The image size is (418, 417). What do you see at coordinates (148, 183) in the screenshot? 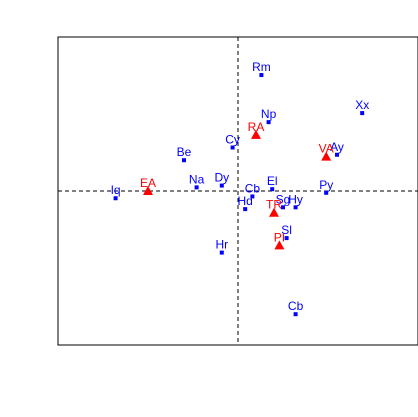
I see `point-label: EA` at bounding box center [148, 183].